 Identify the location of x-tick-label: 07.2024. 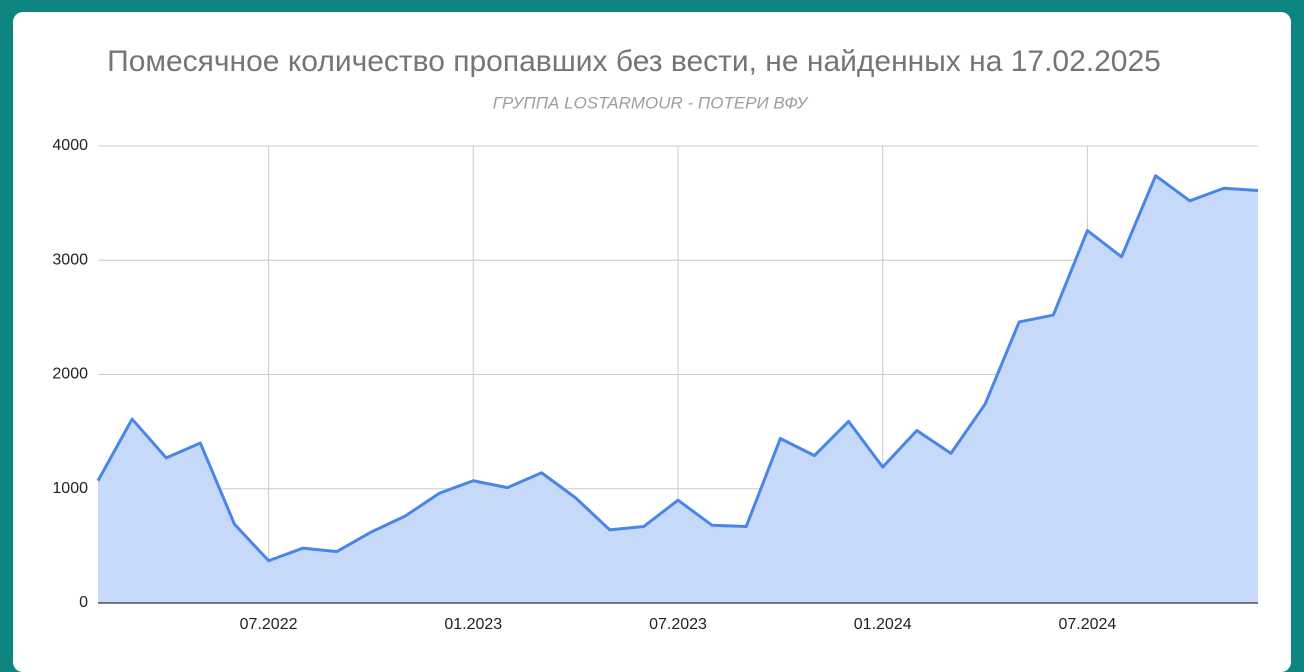
(1087, 624).